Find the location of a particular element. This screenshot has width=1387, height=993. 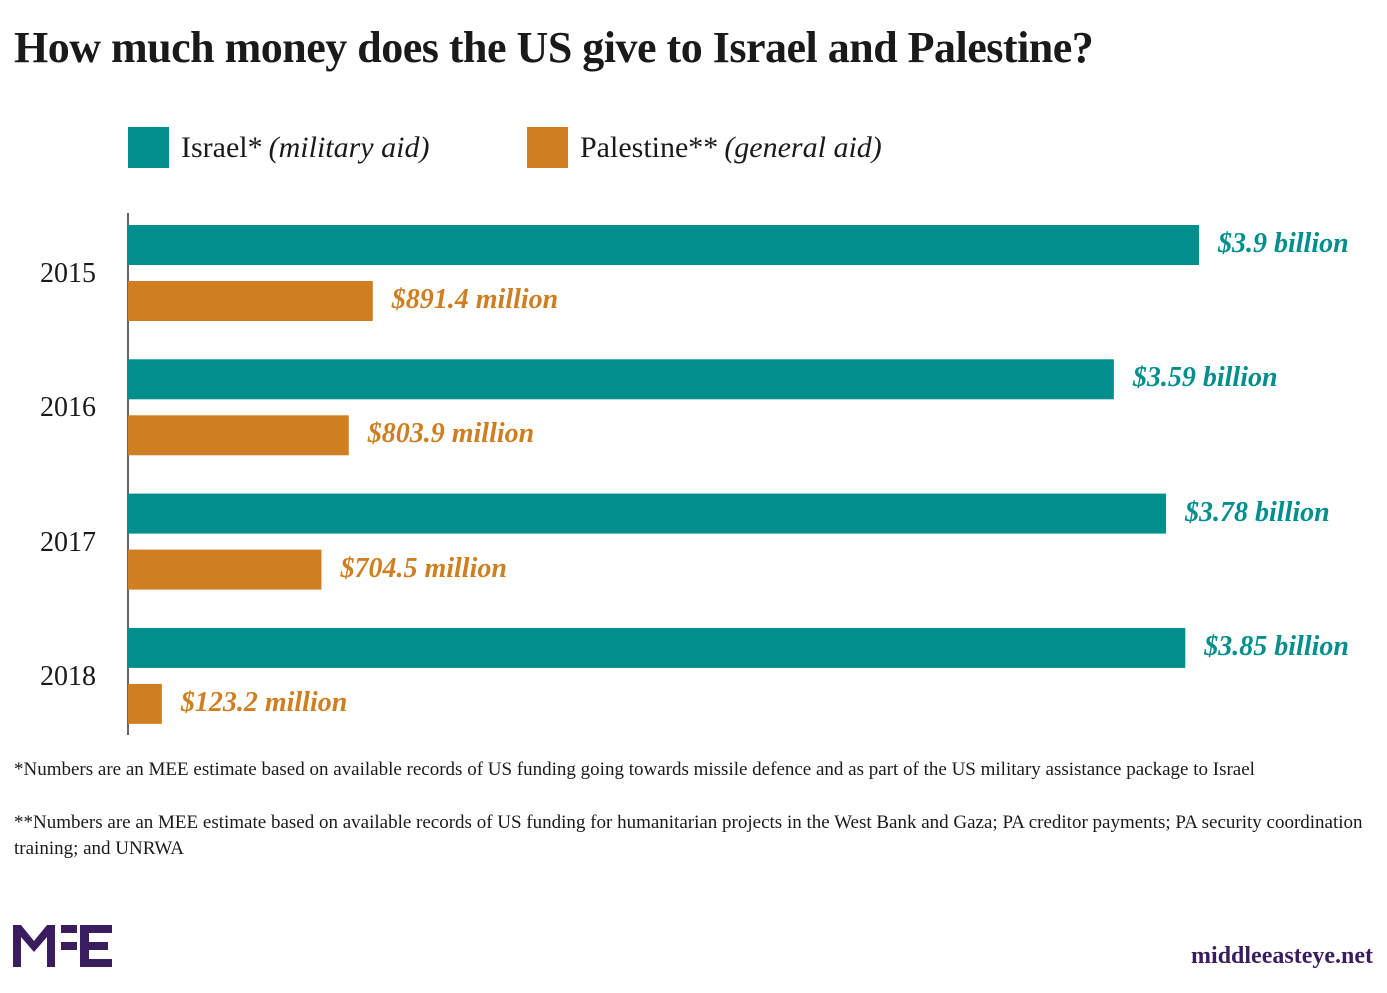

data-label: $803.9 million is located at coordinates (451, 434).